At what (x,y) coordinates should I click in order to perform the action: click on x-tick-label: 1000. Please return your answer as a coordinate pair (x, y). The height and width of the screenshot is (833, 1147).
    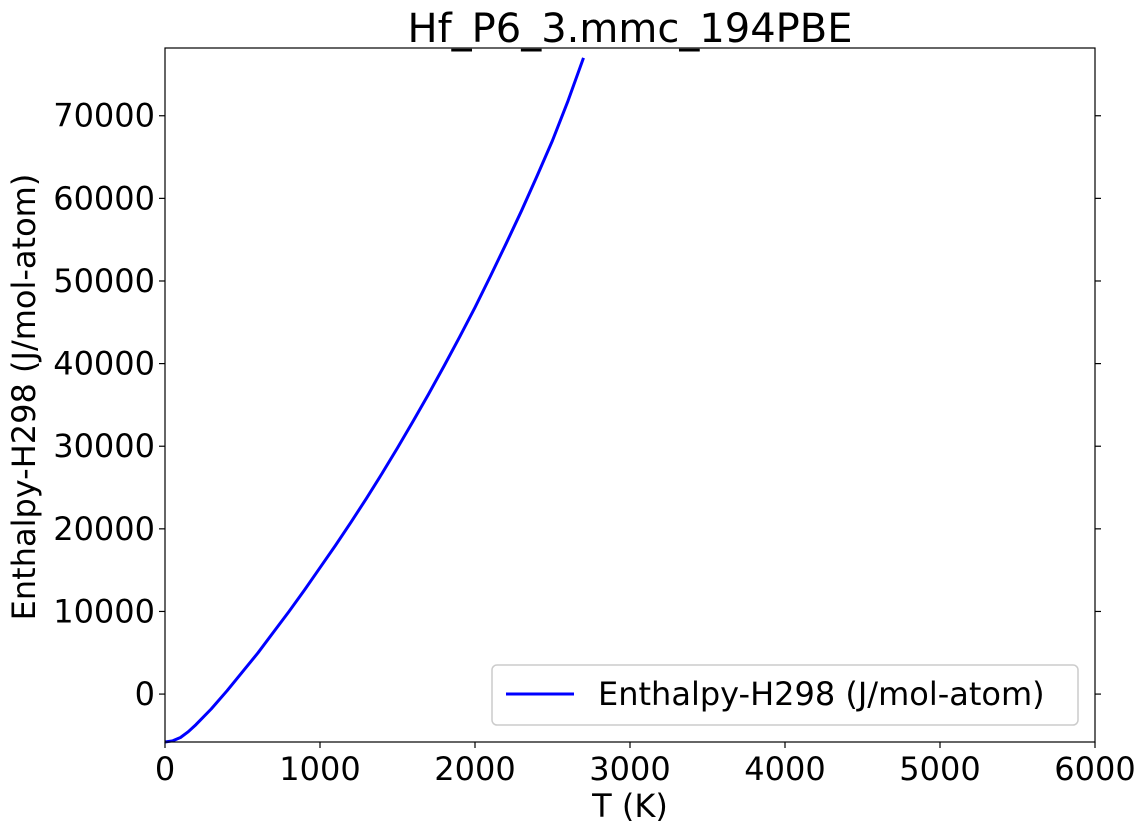
    Looking at the image, I should click on (319, 769).